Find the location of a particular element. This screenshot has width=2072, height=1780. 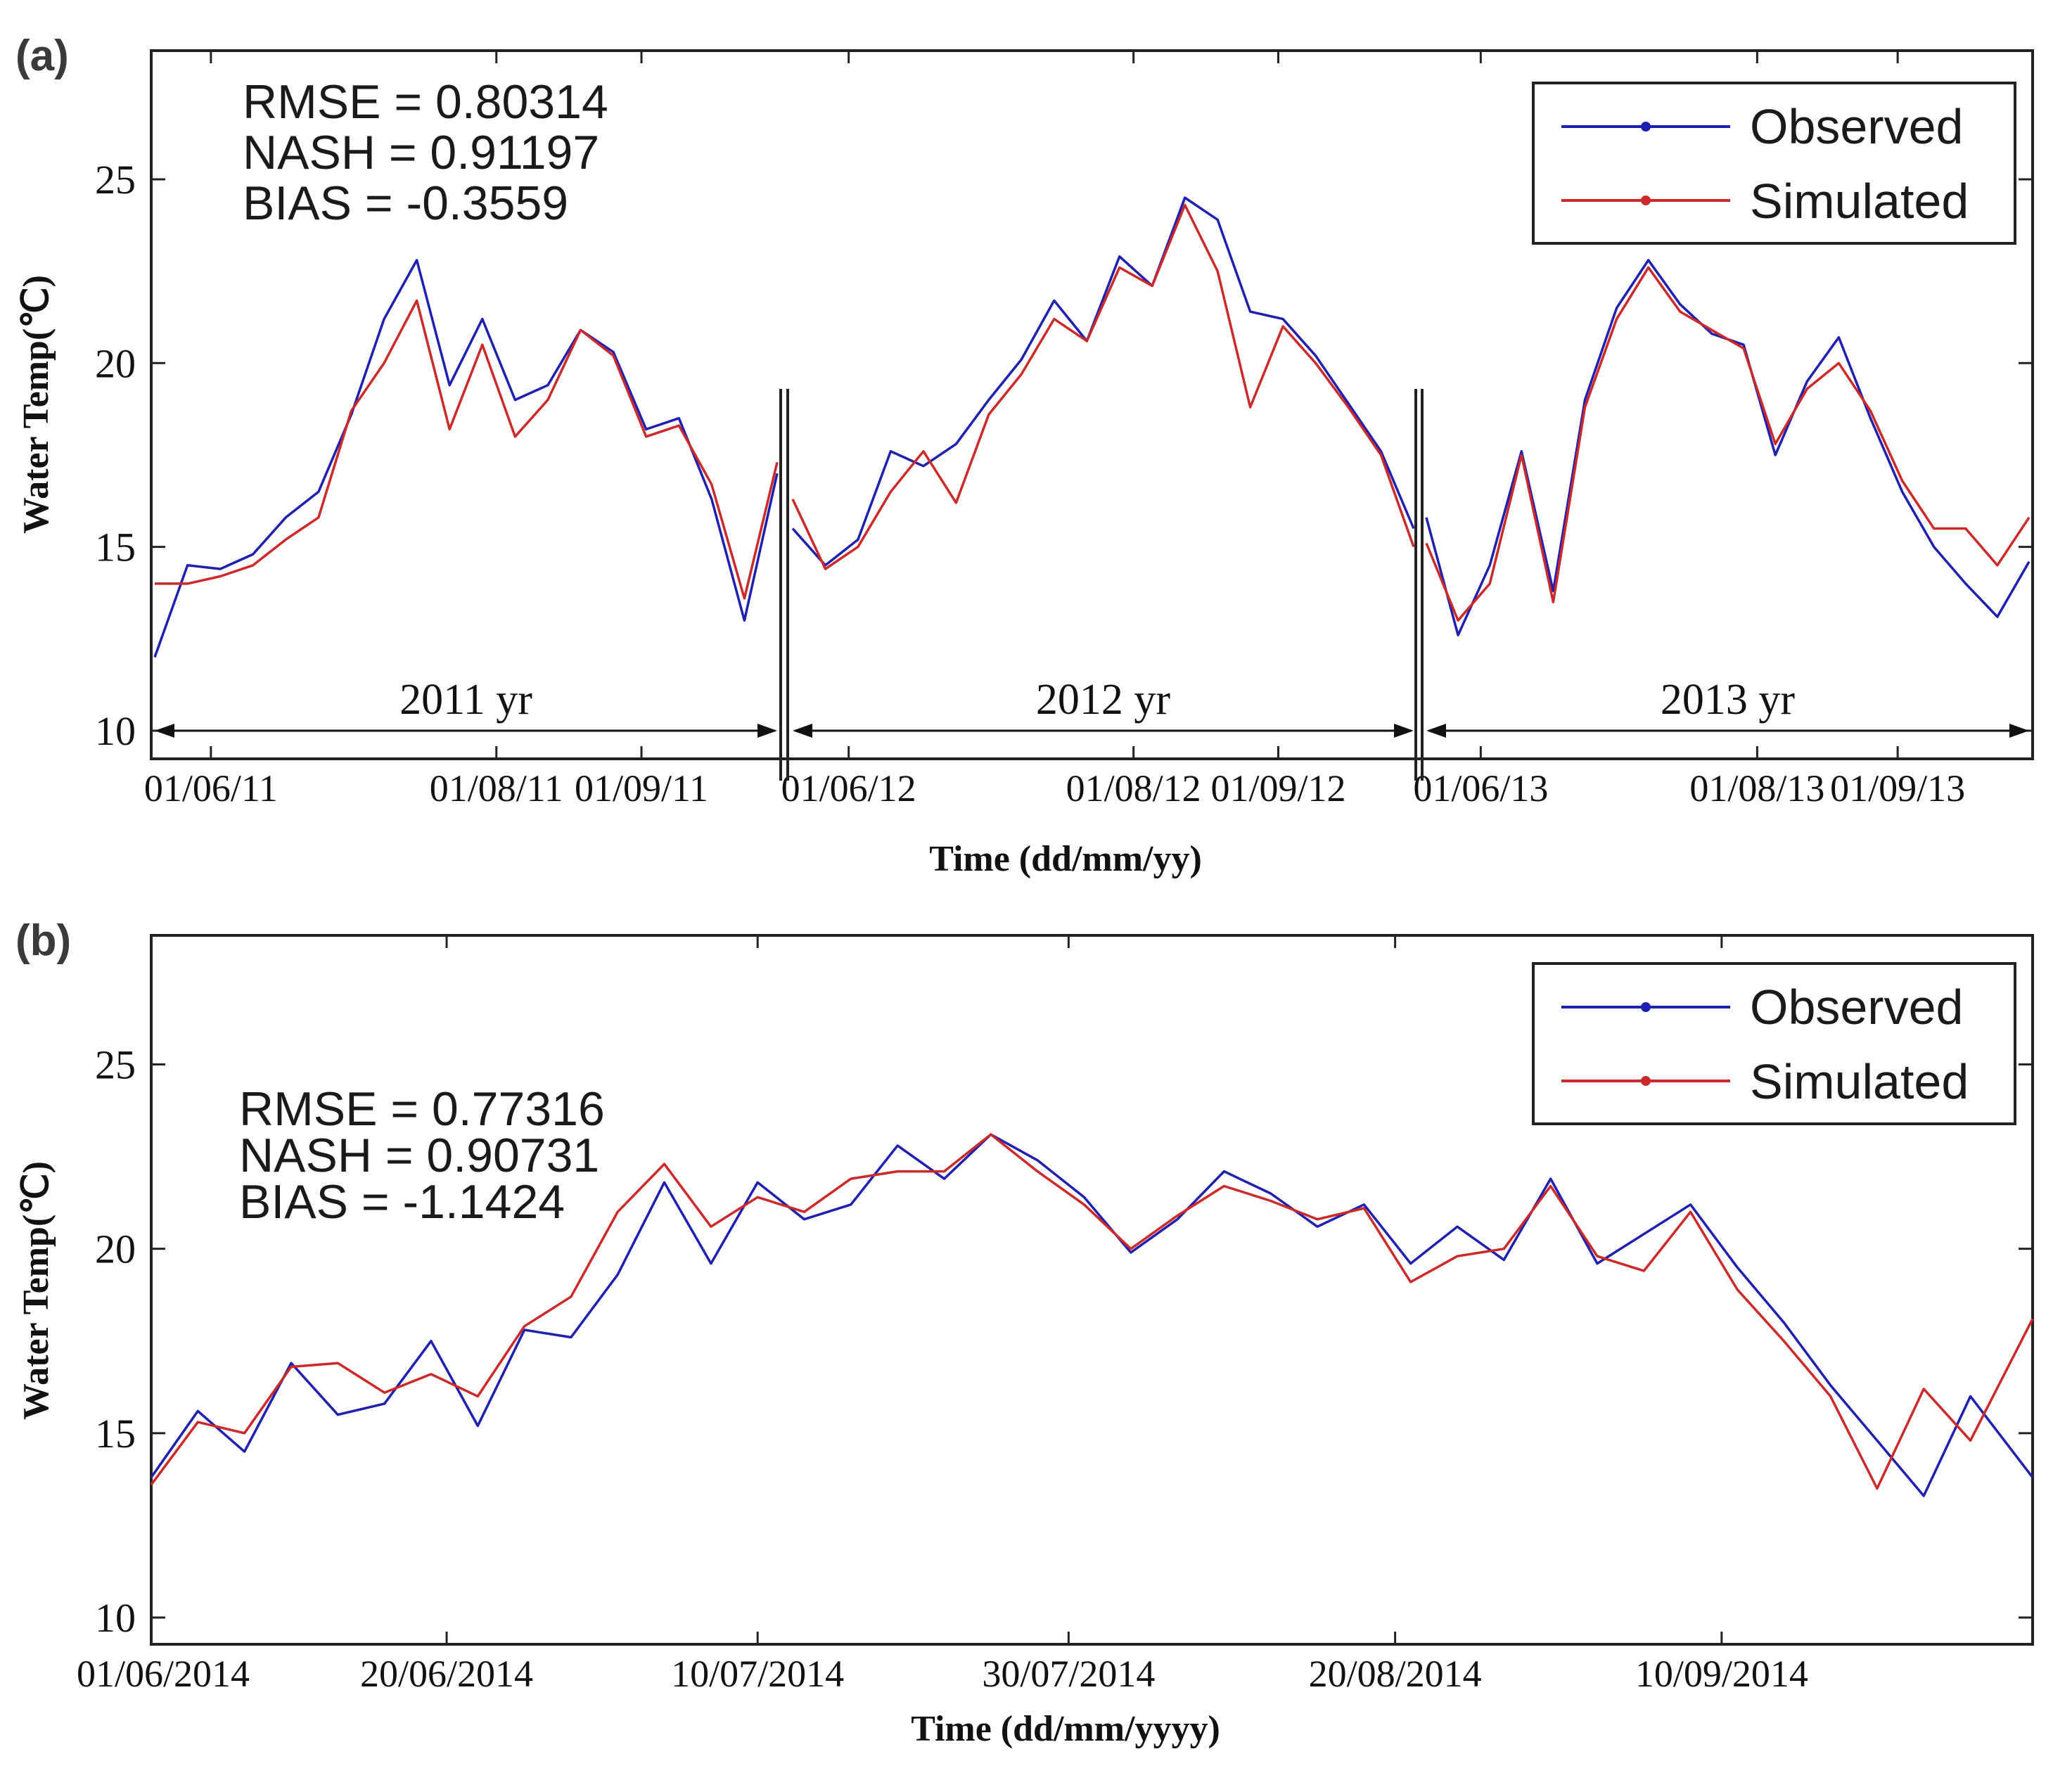

panel-a-year-label: 2012 yr is located at coordinates (1103, 700).